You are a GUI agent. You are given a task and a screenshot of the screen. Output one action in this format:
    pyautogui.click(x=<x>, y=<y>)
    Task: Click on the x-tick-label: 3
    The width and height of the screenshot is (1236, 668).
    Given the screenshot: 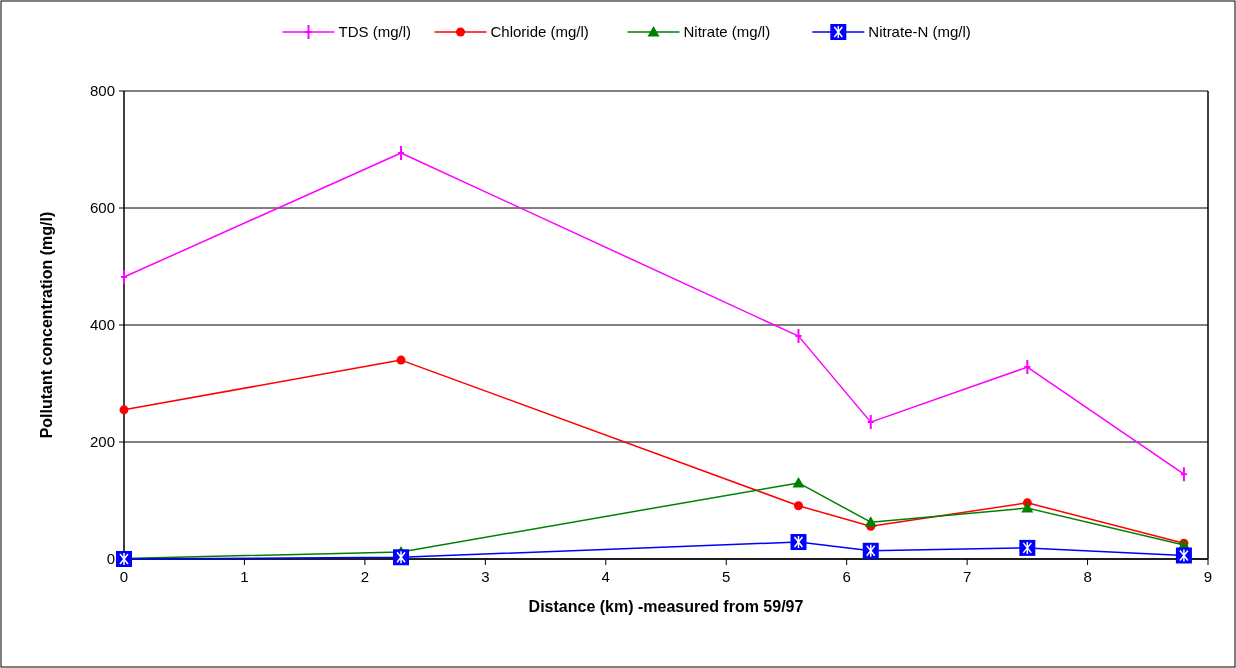 What is the action you would take?
    pyautogui.click(x=485, y=576)
    